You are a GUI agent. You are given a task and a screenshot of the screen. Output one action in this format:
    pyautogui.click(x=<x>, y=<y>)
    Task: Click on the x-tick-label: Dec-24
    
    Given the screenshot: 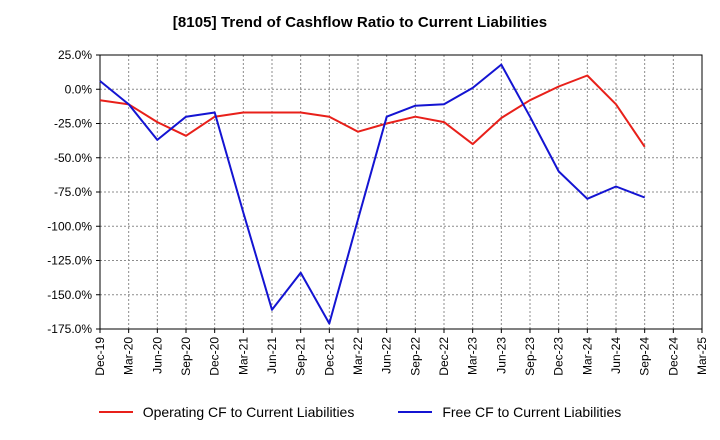 What is the action you would take?
    pyautogui.click(x=673, y=356)
    